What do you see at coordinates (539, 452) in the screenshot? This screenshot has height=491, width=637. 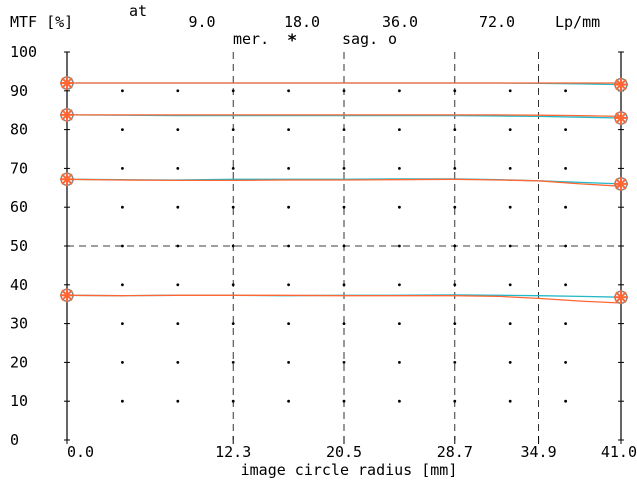 I see `x-tick-label: 34.9` at bounding box center [539, 452].